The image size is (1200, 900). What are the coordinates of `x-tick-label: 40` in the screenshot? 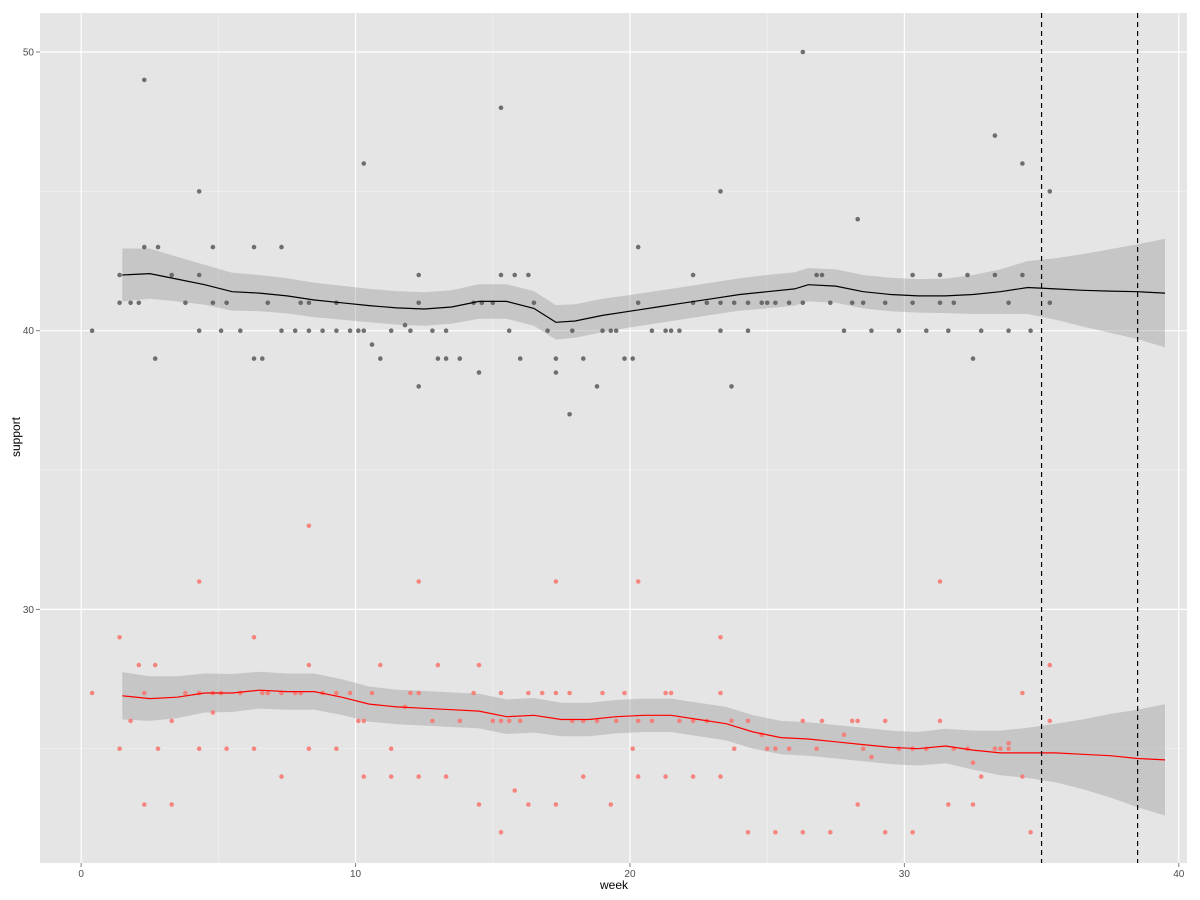 It's located at (1179, 874).